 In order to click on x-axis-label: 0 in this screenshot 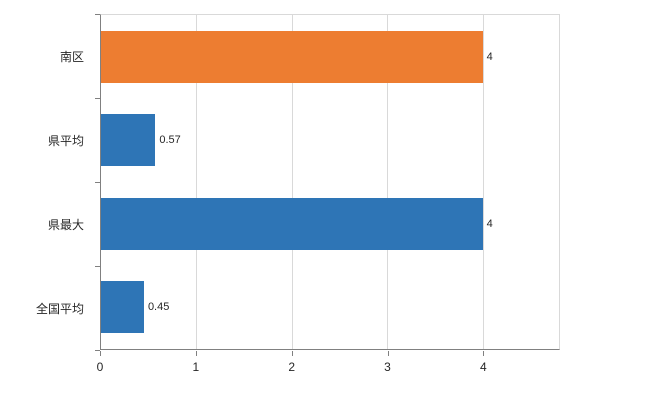, I will do `click(100, 367)`.